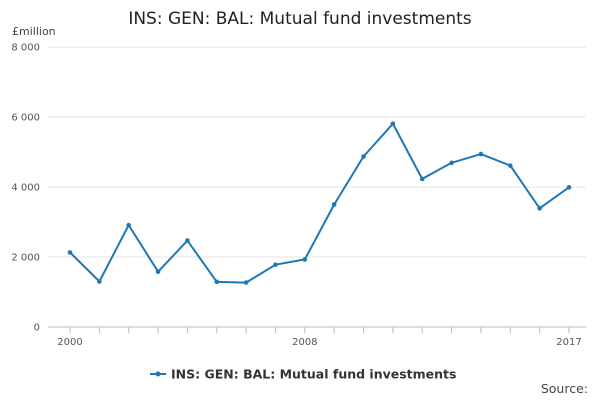  I want to click on x-tick-label: 2017, so click(568, 342).